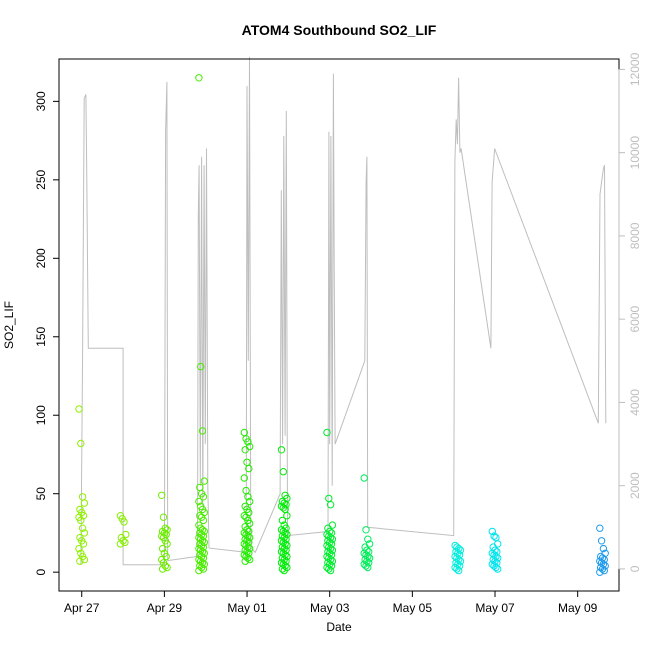 The width and height of the screenshot is (650, 650). I want to click on y-right-tick-label: 4000, so click(635, 402).